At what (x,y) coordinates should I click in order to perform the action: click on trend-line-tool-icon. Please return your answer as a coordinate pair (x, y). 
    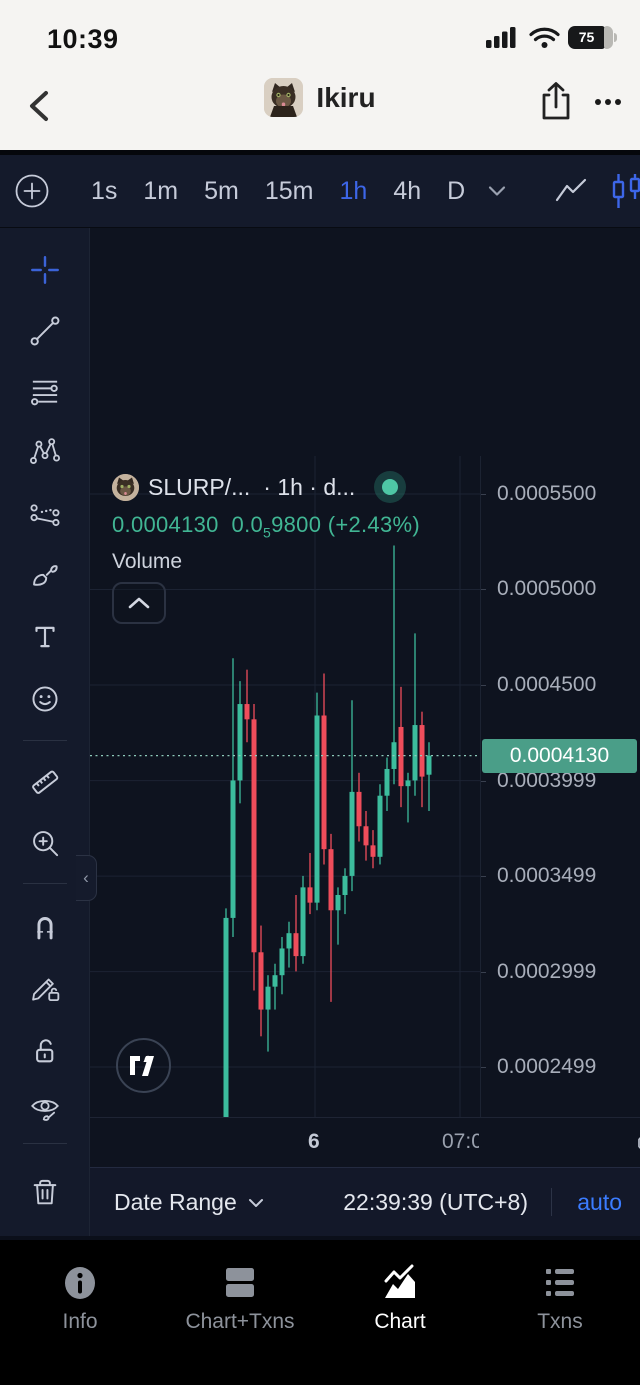
    Looking at the image, I should click on (45, 331).